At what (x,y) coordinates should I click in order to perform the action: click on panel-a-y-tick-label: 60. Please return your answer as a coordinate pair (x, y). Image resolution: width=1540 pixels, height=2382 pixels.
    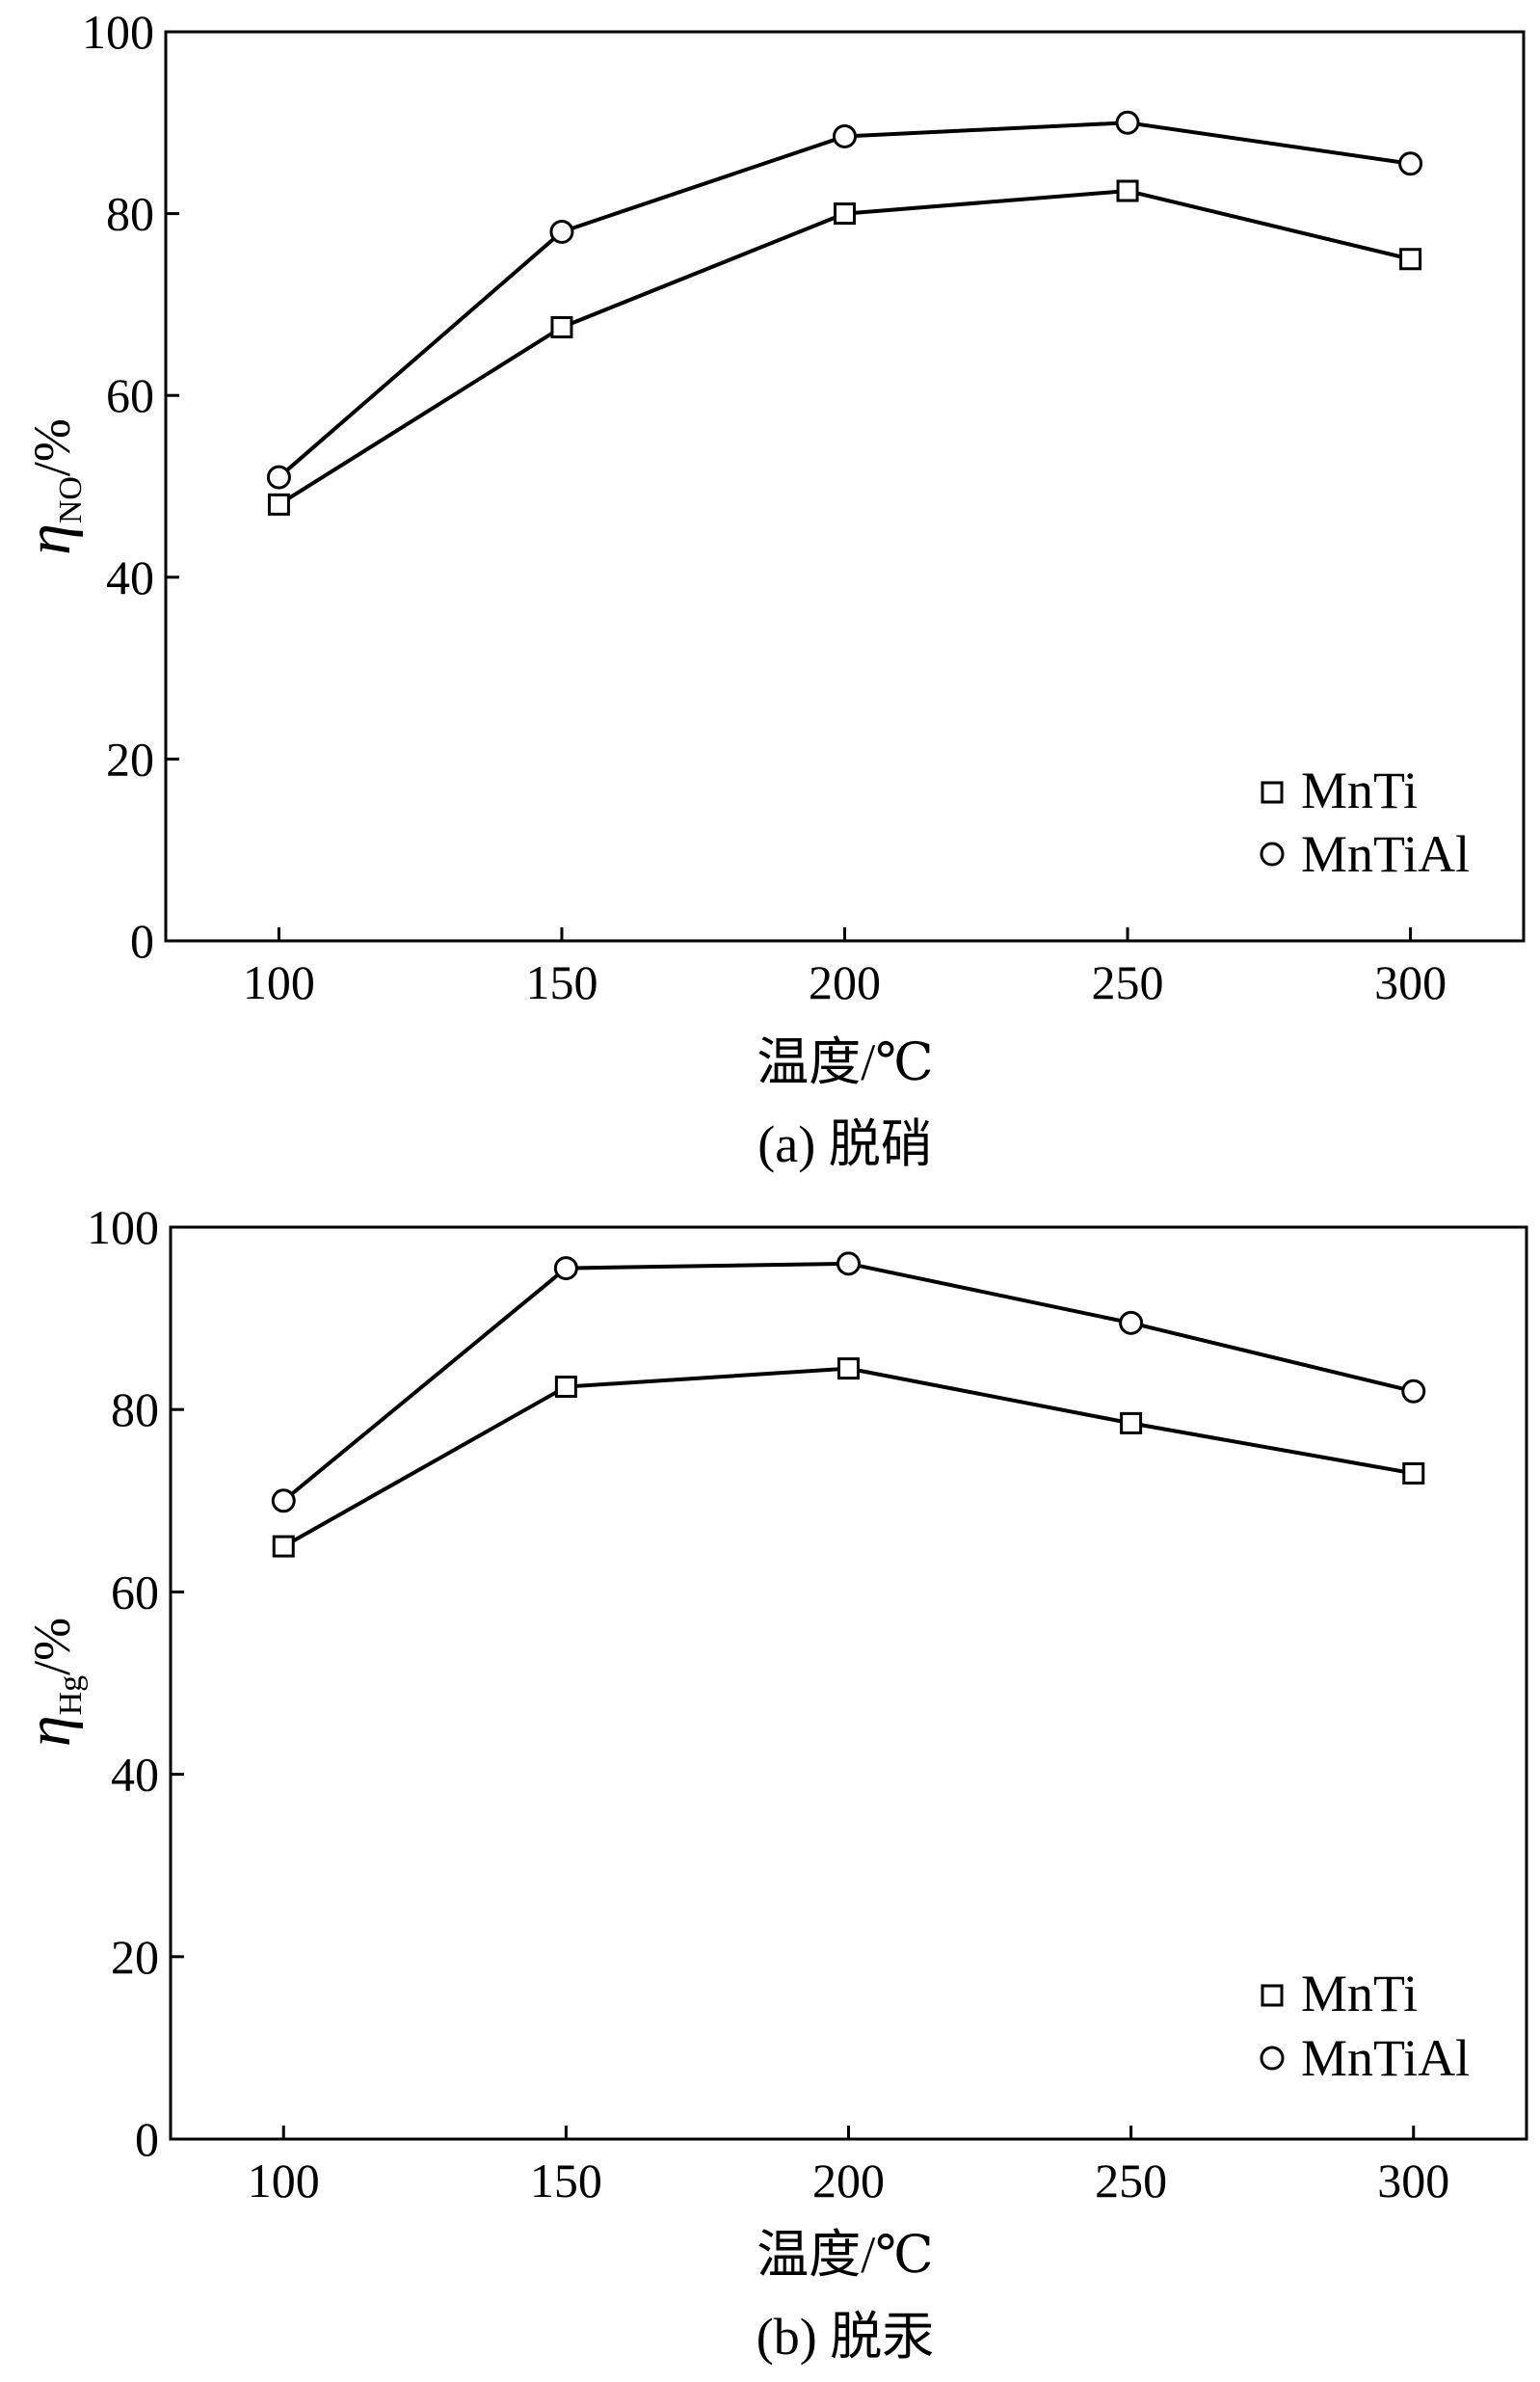
    Looking at the image, I should click on (130, 395).